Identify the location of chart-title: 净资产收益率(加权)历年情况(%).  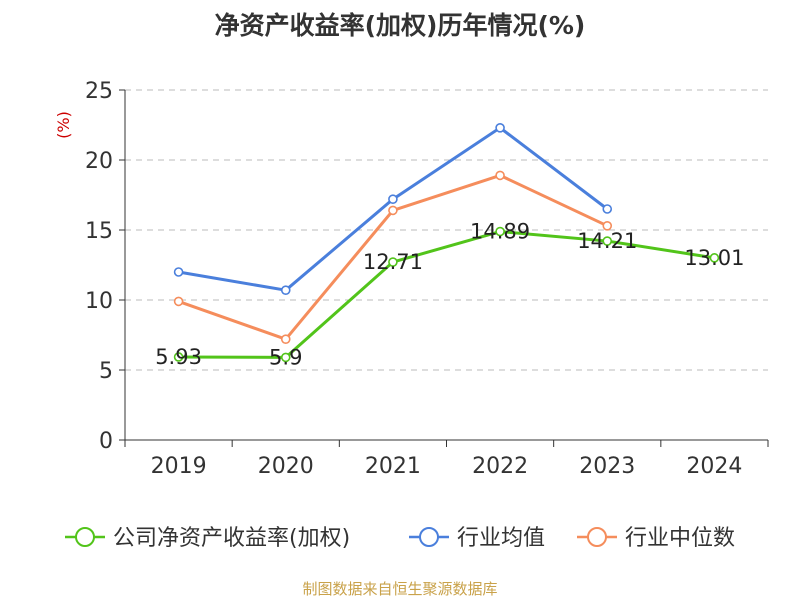
(400, 25).